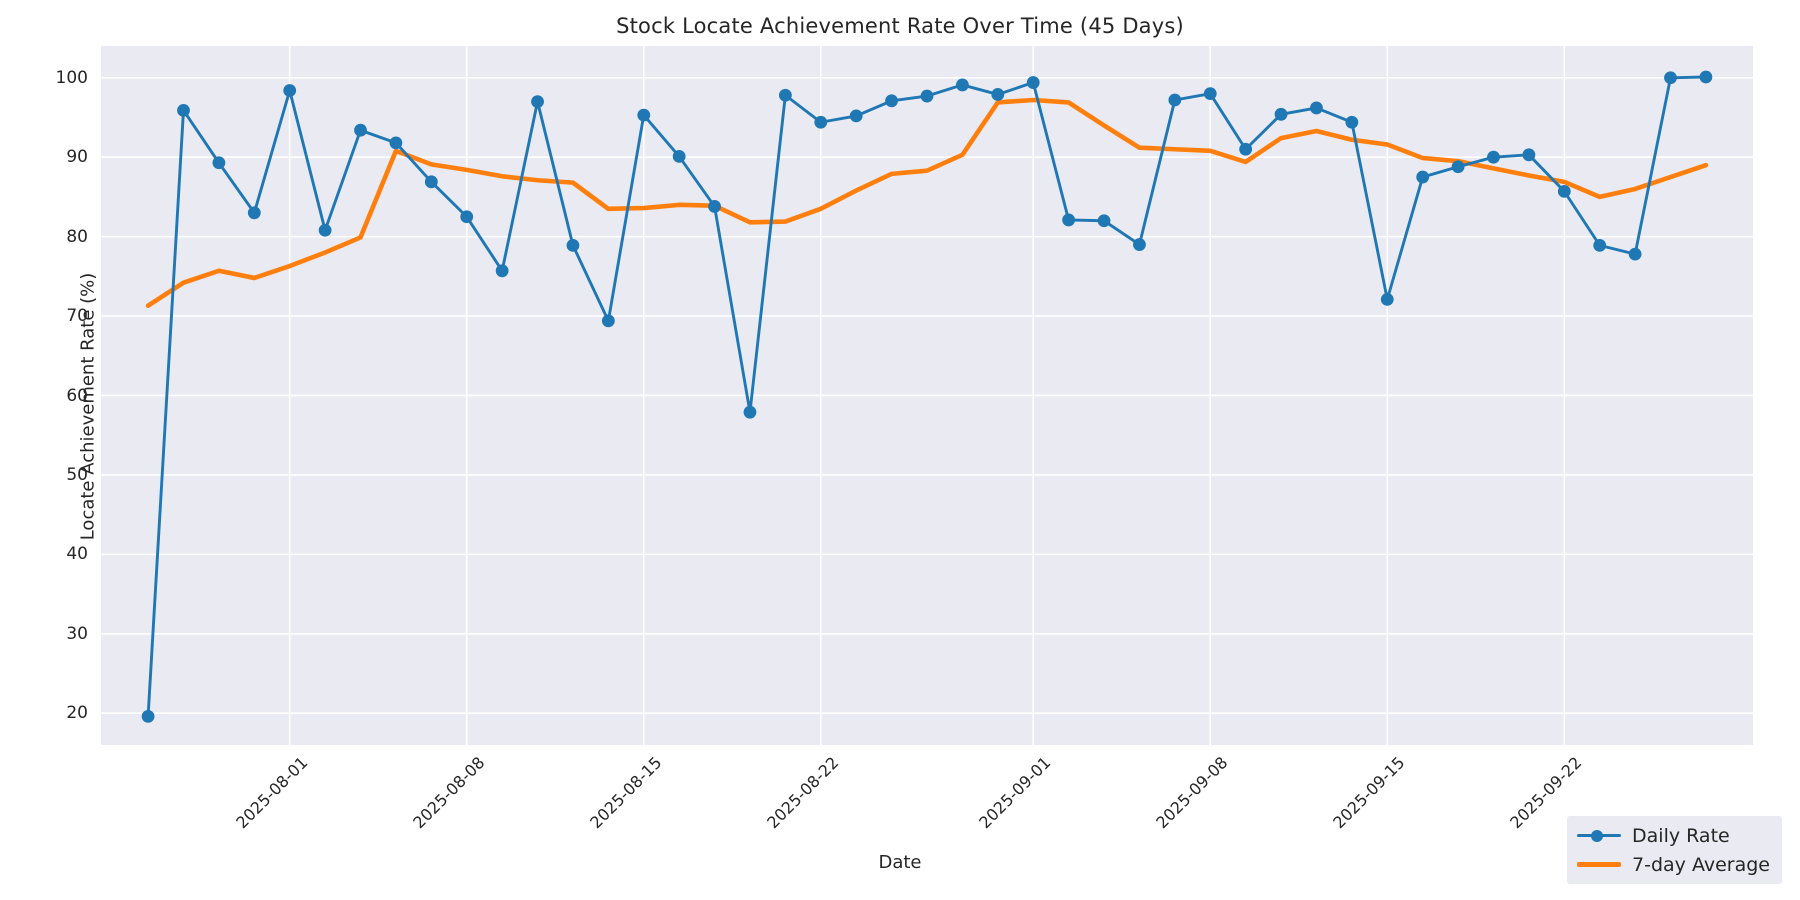  What do you see at coordinates (77, 157) in the screenshot?
I see `y-tick-label: 90` at bounding box center [77, 157].